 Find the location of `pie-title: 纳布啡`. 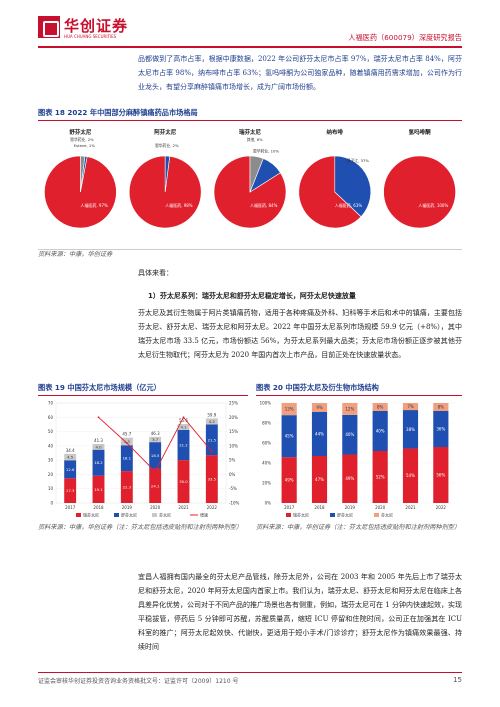

pie-title: 纳布啡 is located at coordinates (335, 132).